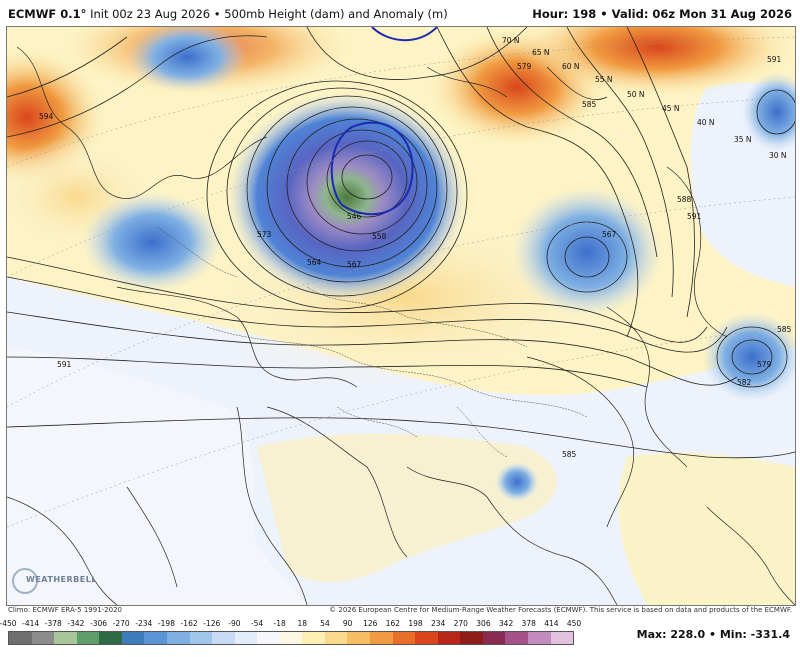  I want to click on lat-label: 45 N, so click(671, 108).